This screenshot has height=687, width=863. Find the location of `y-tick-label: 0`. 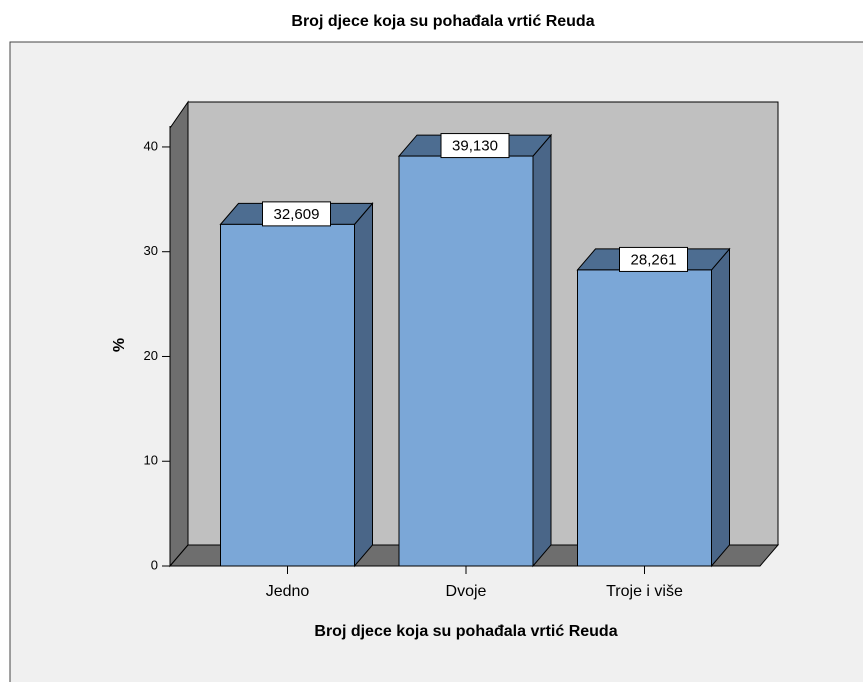

y-tick-label: 0 is located at coordinates (154, 564).